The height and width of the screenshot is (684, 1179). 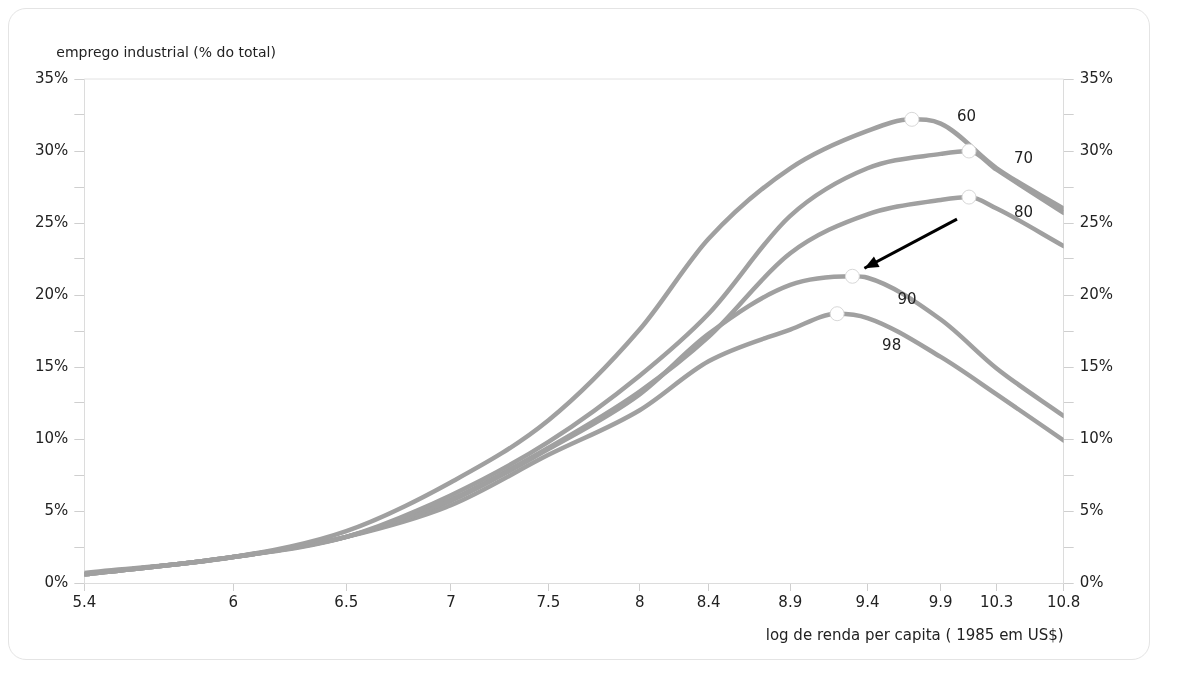 I want to click on y-tick-label: 10%, so click(x=52, y=437).